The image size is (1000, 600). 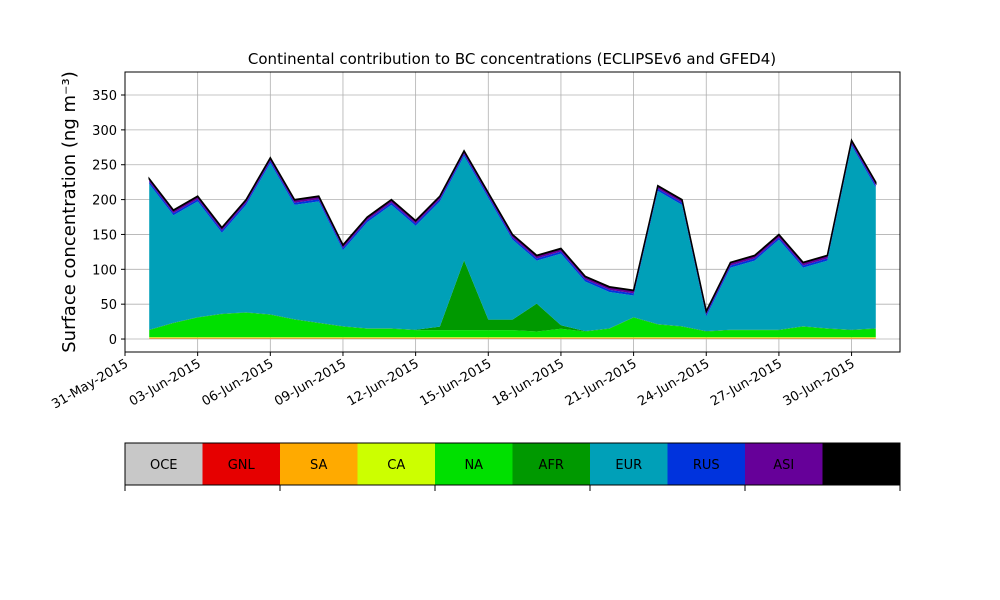 I want to click on x-tick-label: 15-Jun-2015, so click(x=455, y=382).